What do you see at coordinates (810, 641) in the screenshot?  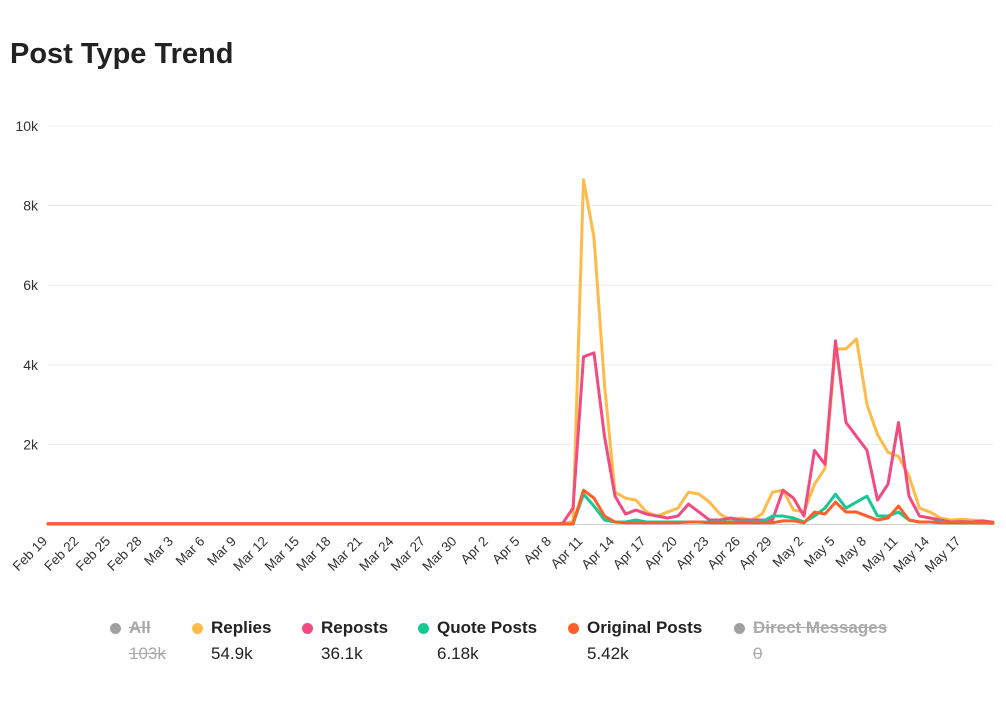 I see `legend-item-direct-messages: Direct Messages 0` at bounding box center [810, 641].